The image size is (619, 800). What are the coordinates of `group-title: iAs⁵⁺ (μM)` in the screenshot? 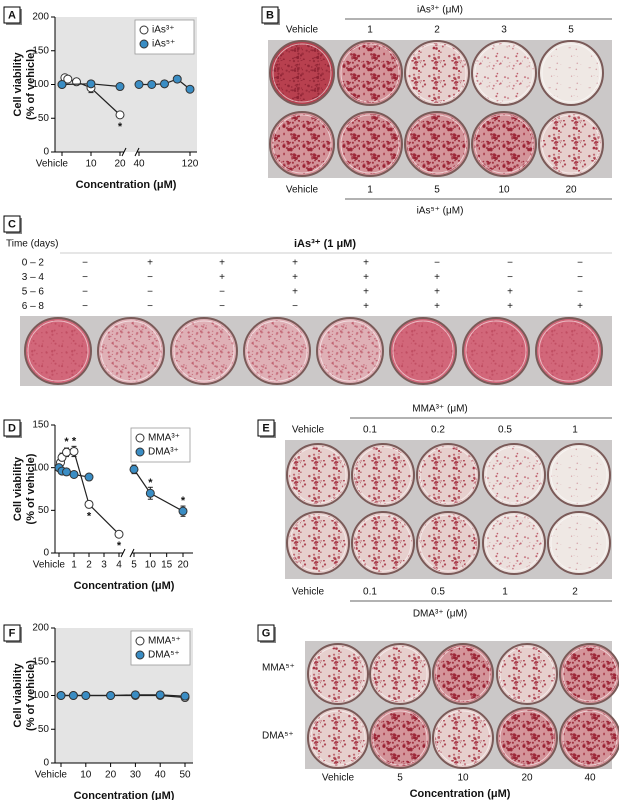 It's located at (440, 211).